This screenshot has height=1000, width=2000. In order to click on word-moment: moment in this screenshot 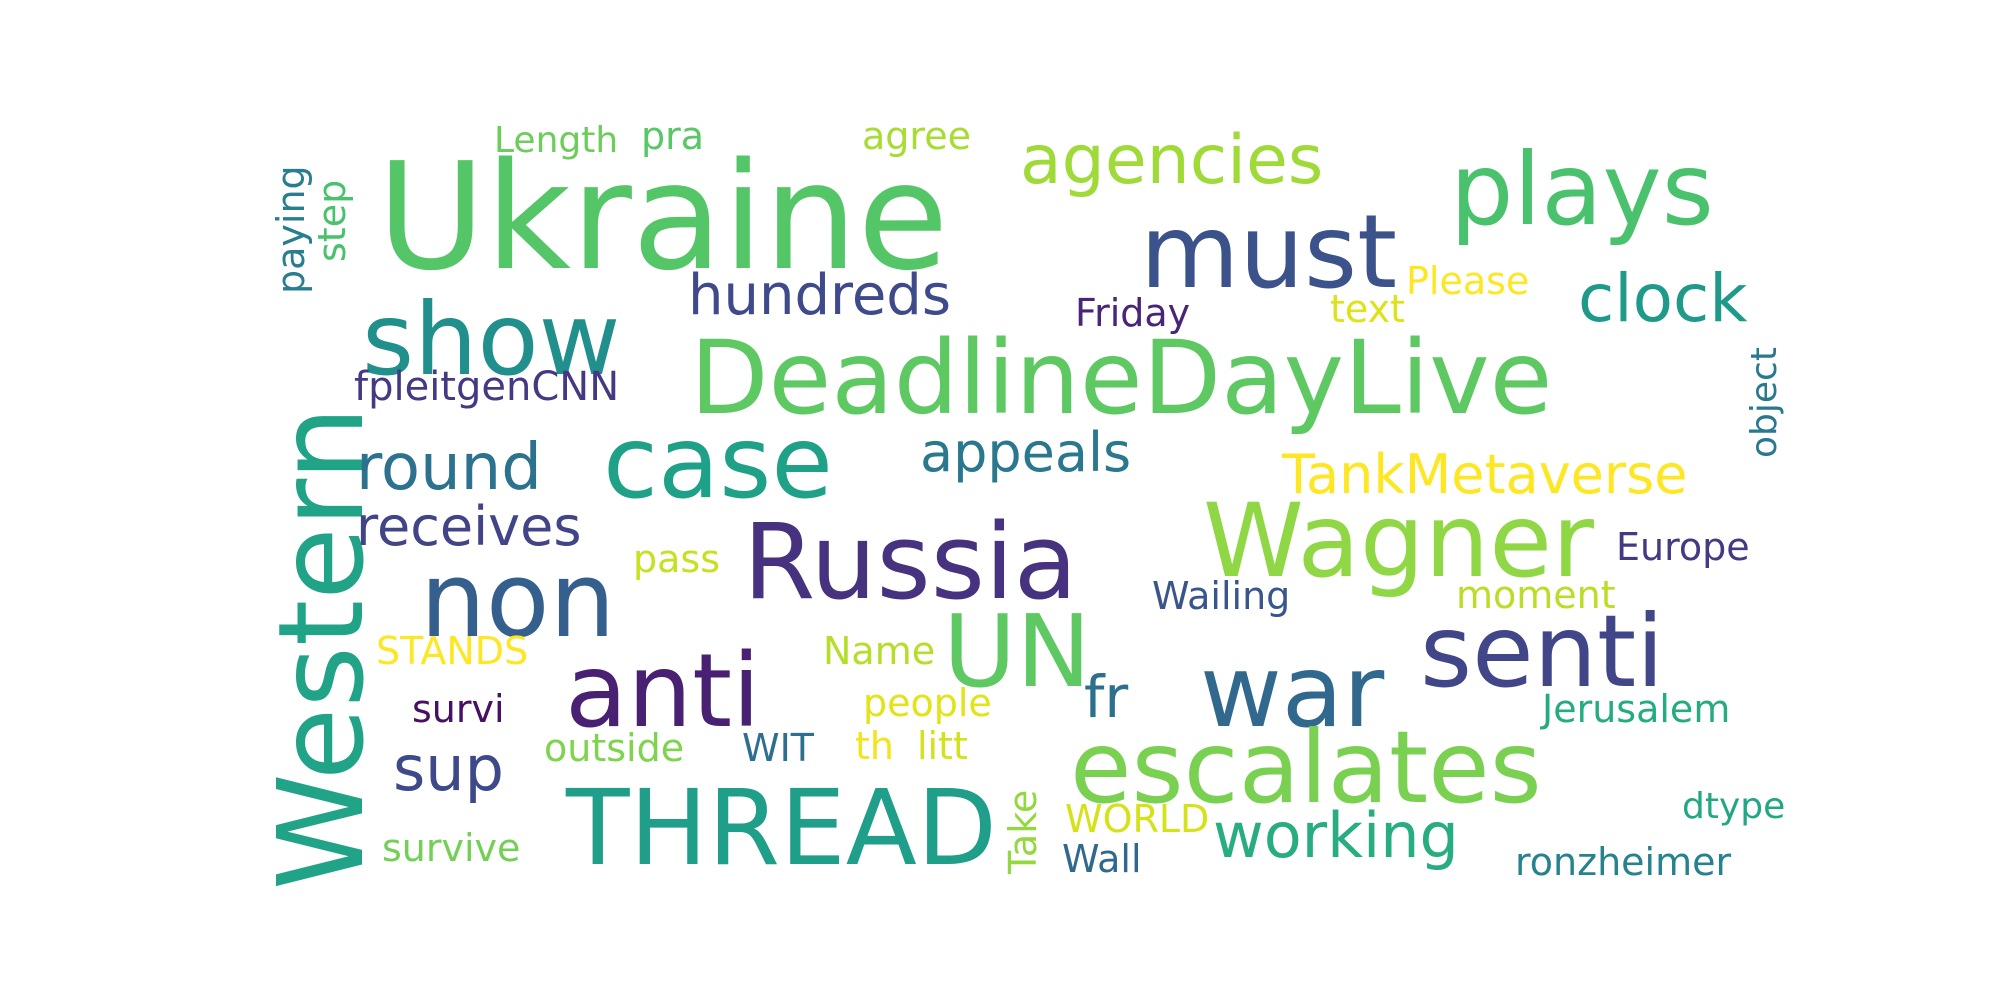, I will do `click(1536, 595)`.